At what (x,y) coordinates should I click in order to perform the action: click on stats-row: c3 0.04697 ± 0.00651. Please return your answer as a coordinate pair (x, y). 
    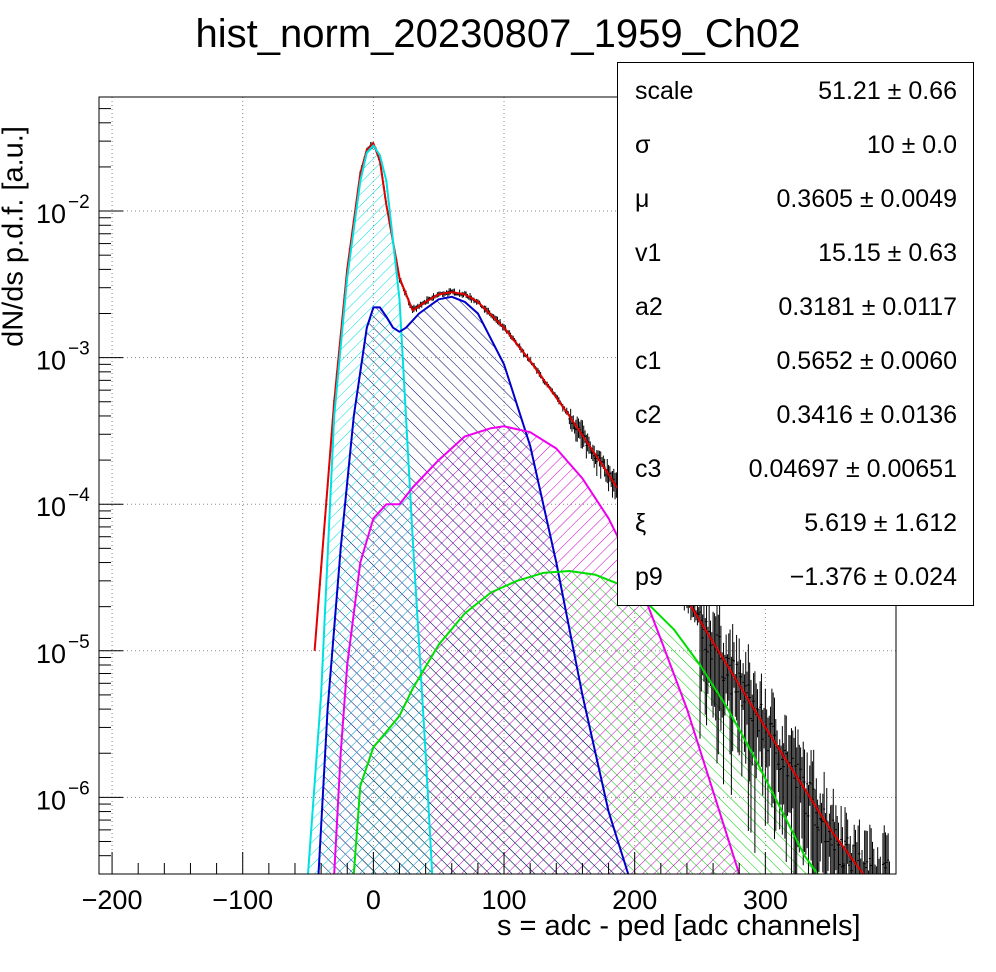
    Looking at the image, I should click on (795, 468).